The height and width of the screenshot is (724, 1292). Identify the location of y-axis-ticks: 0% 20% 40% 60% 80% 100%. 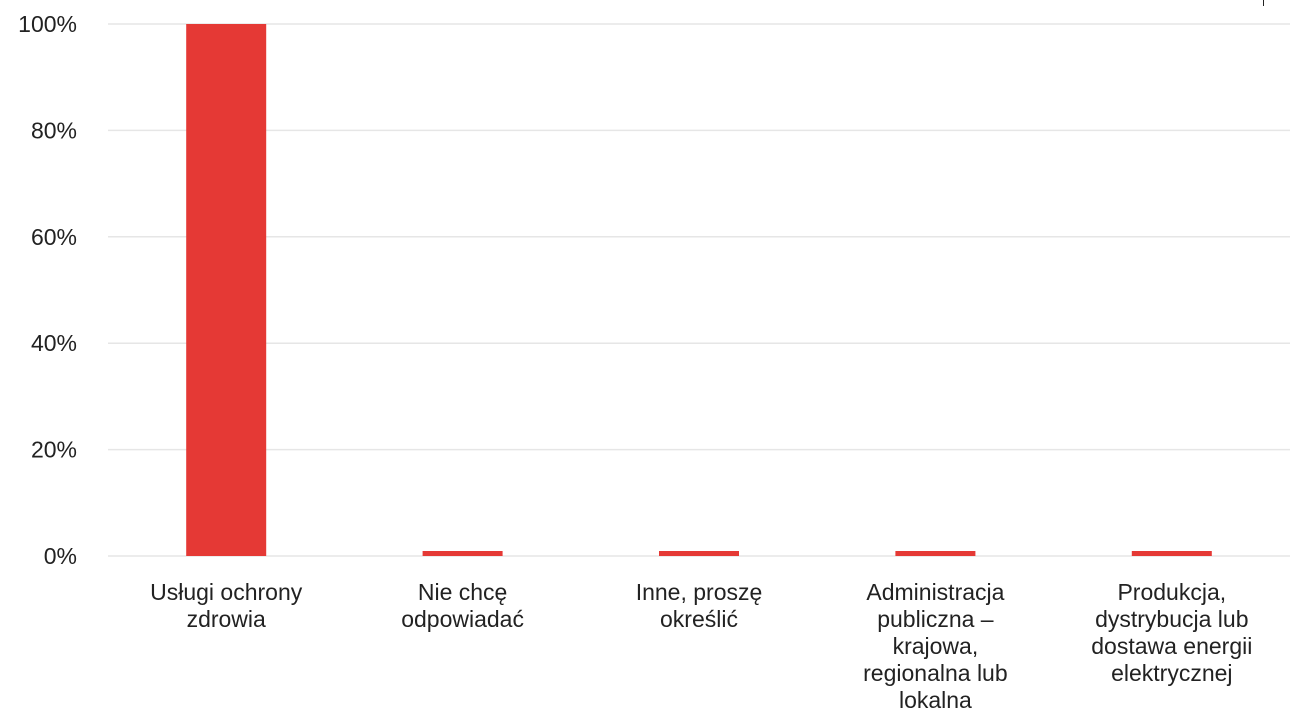
(47, 290).